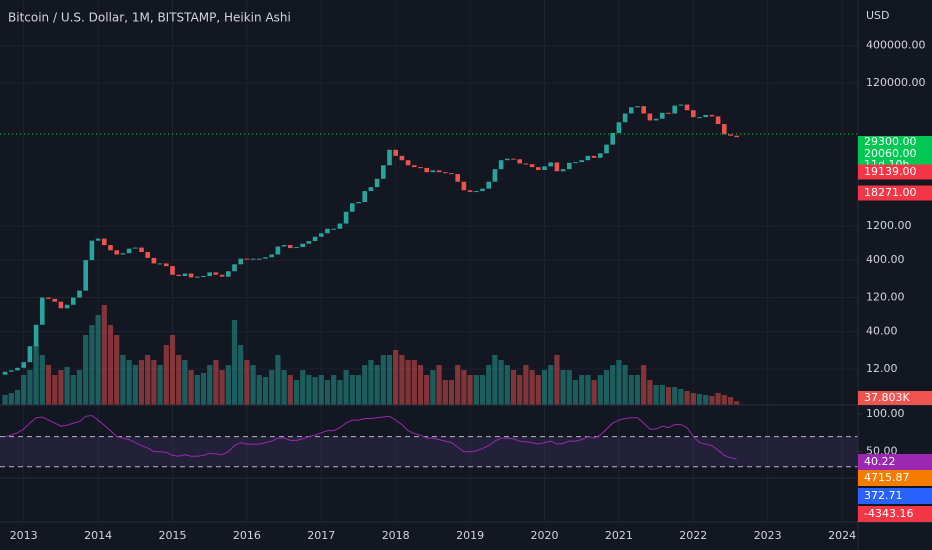 This screenshot has height=550, width=932. What do you see at coordinates (890, 171) in the screenshot?
I see `price-badge: 19139.00` at bounding box center [890, 171].